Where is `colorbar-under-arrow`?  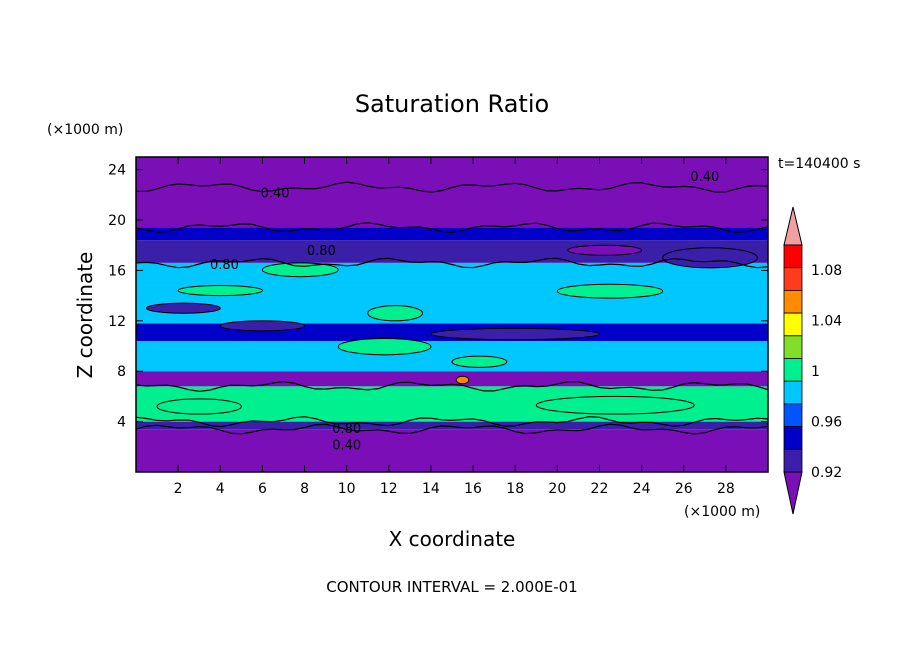
colorbar-under-arrow is located at coordinates (793, 493).